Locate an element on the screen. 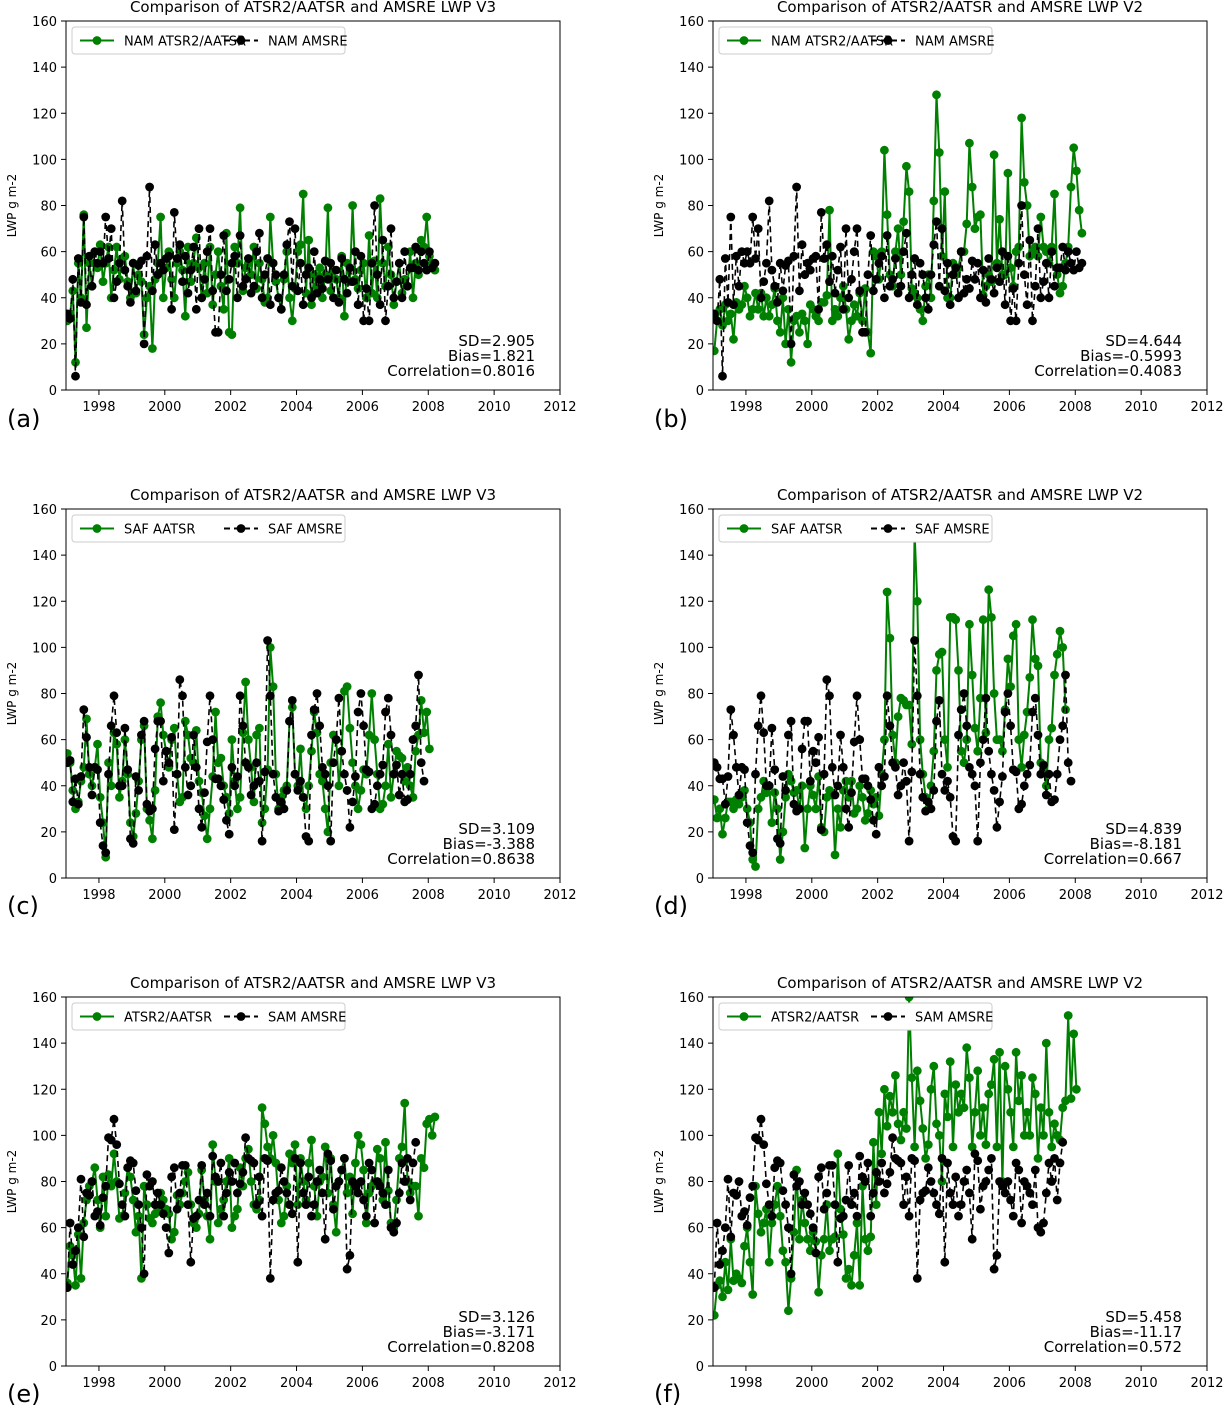 This screenshot has height=1409, width=1225. y-tick-label: 20 is located at coordinates (48, 345).